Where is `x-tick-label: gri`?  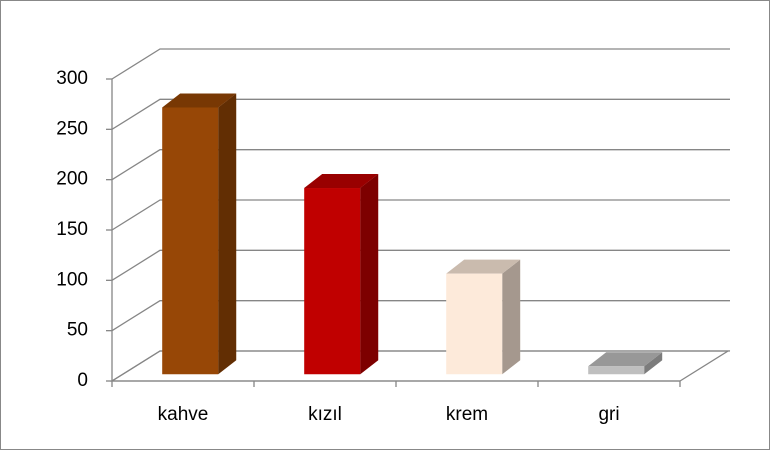 x-tick-label: gri is located at coordinates (608, 414).